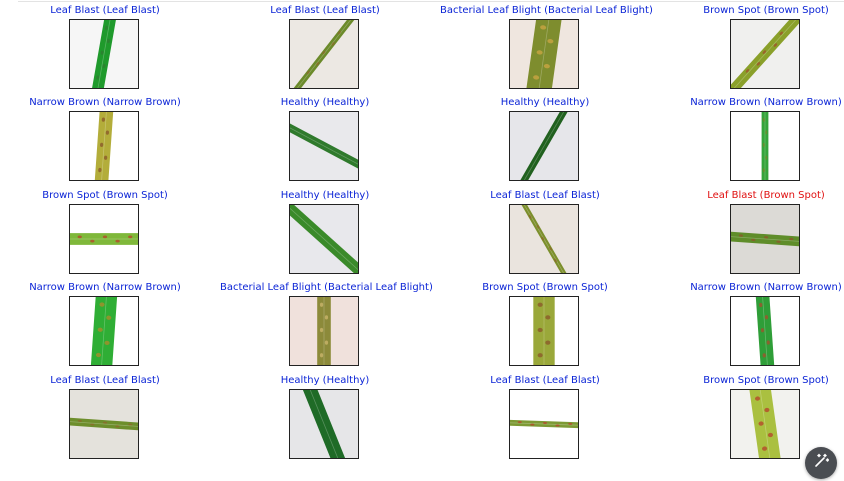 This screenshot has height=481, width=844. I want to click on magic-wand-icon, so click(821, 463).